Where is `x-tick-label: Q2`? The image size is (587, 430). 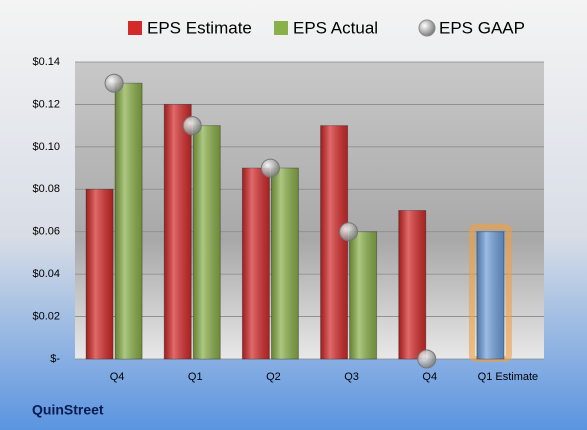
x-tick-label: Q2 is located at coordinates (273, 377).